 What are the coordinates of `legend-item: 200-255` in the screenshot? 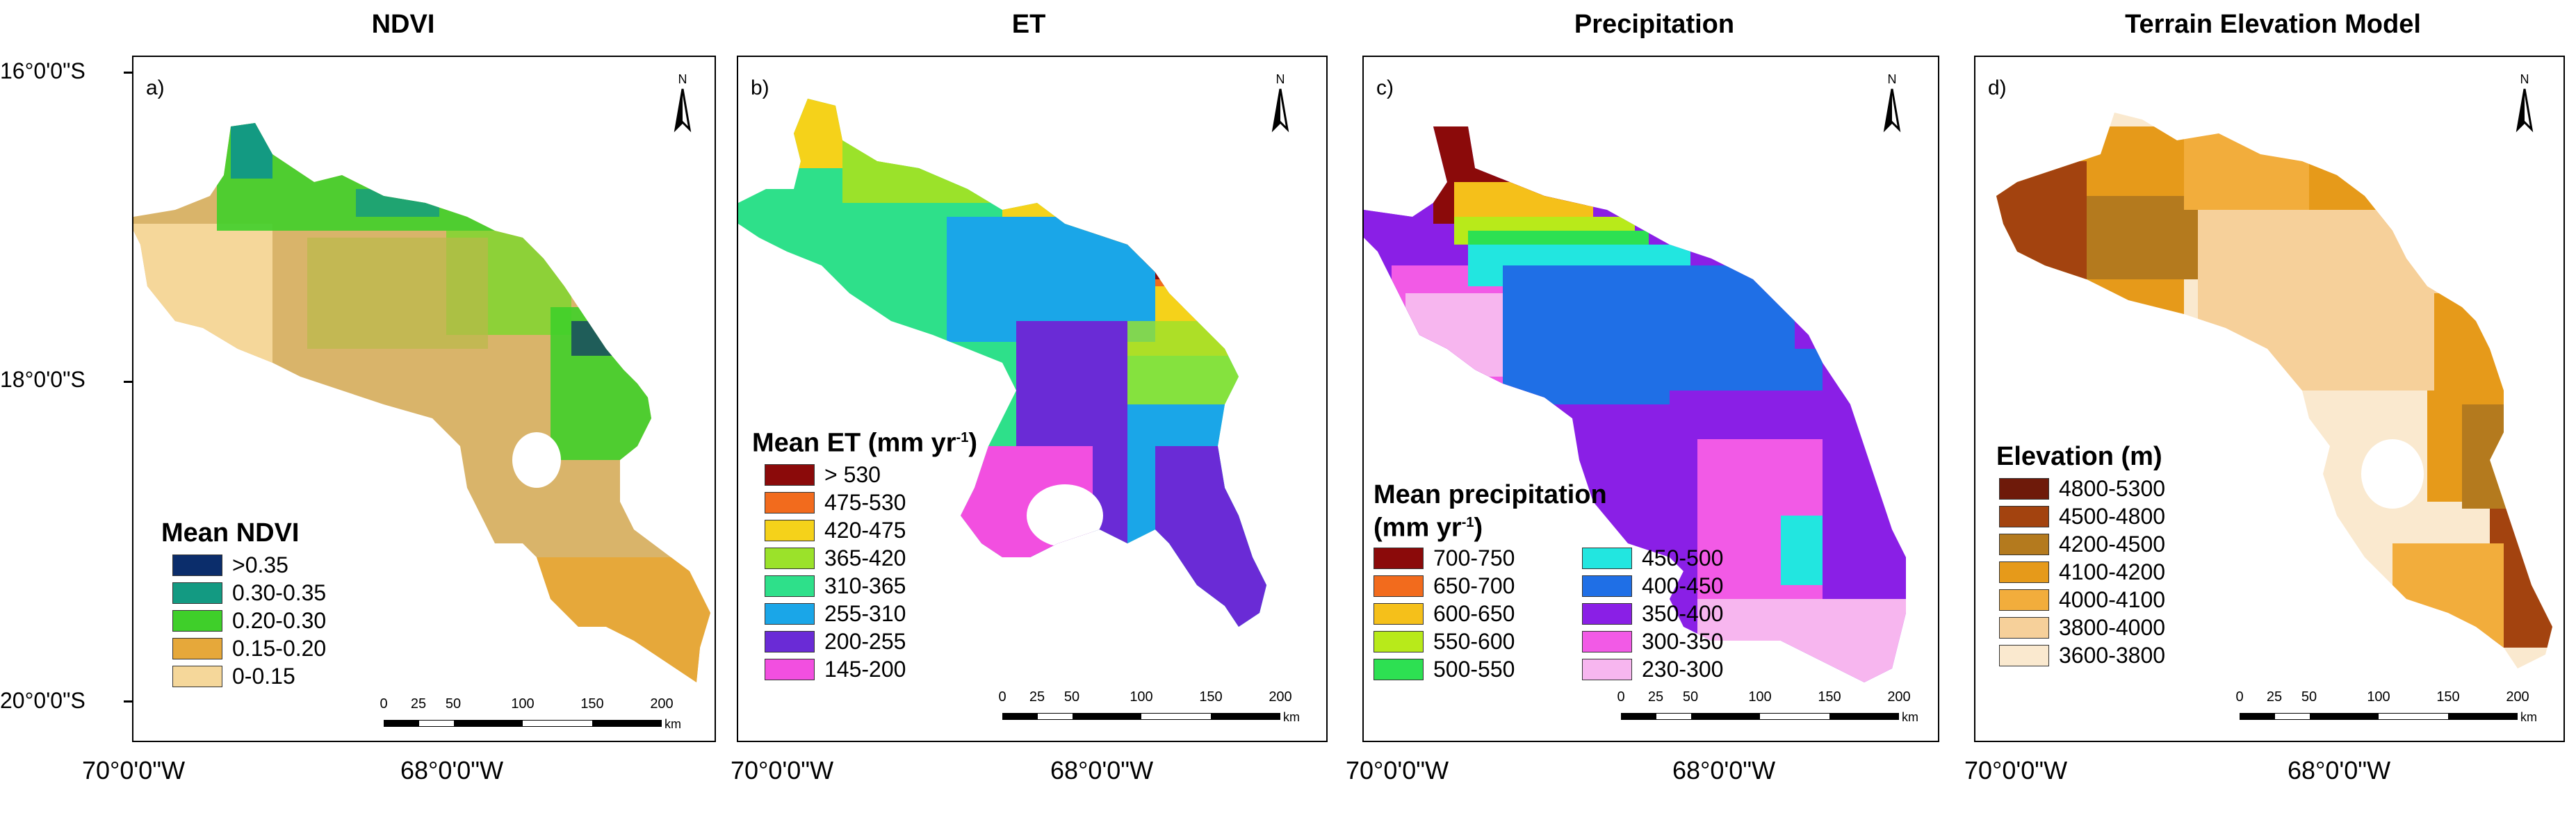 It's located at (871, 642).